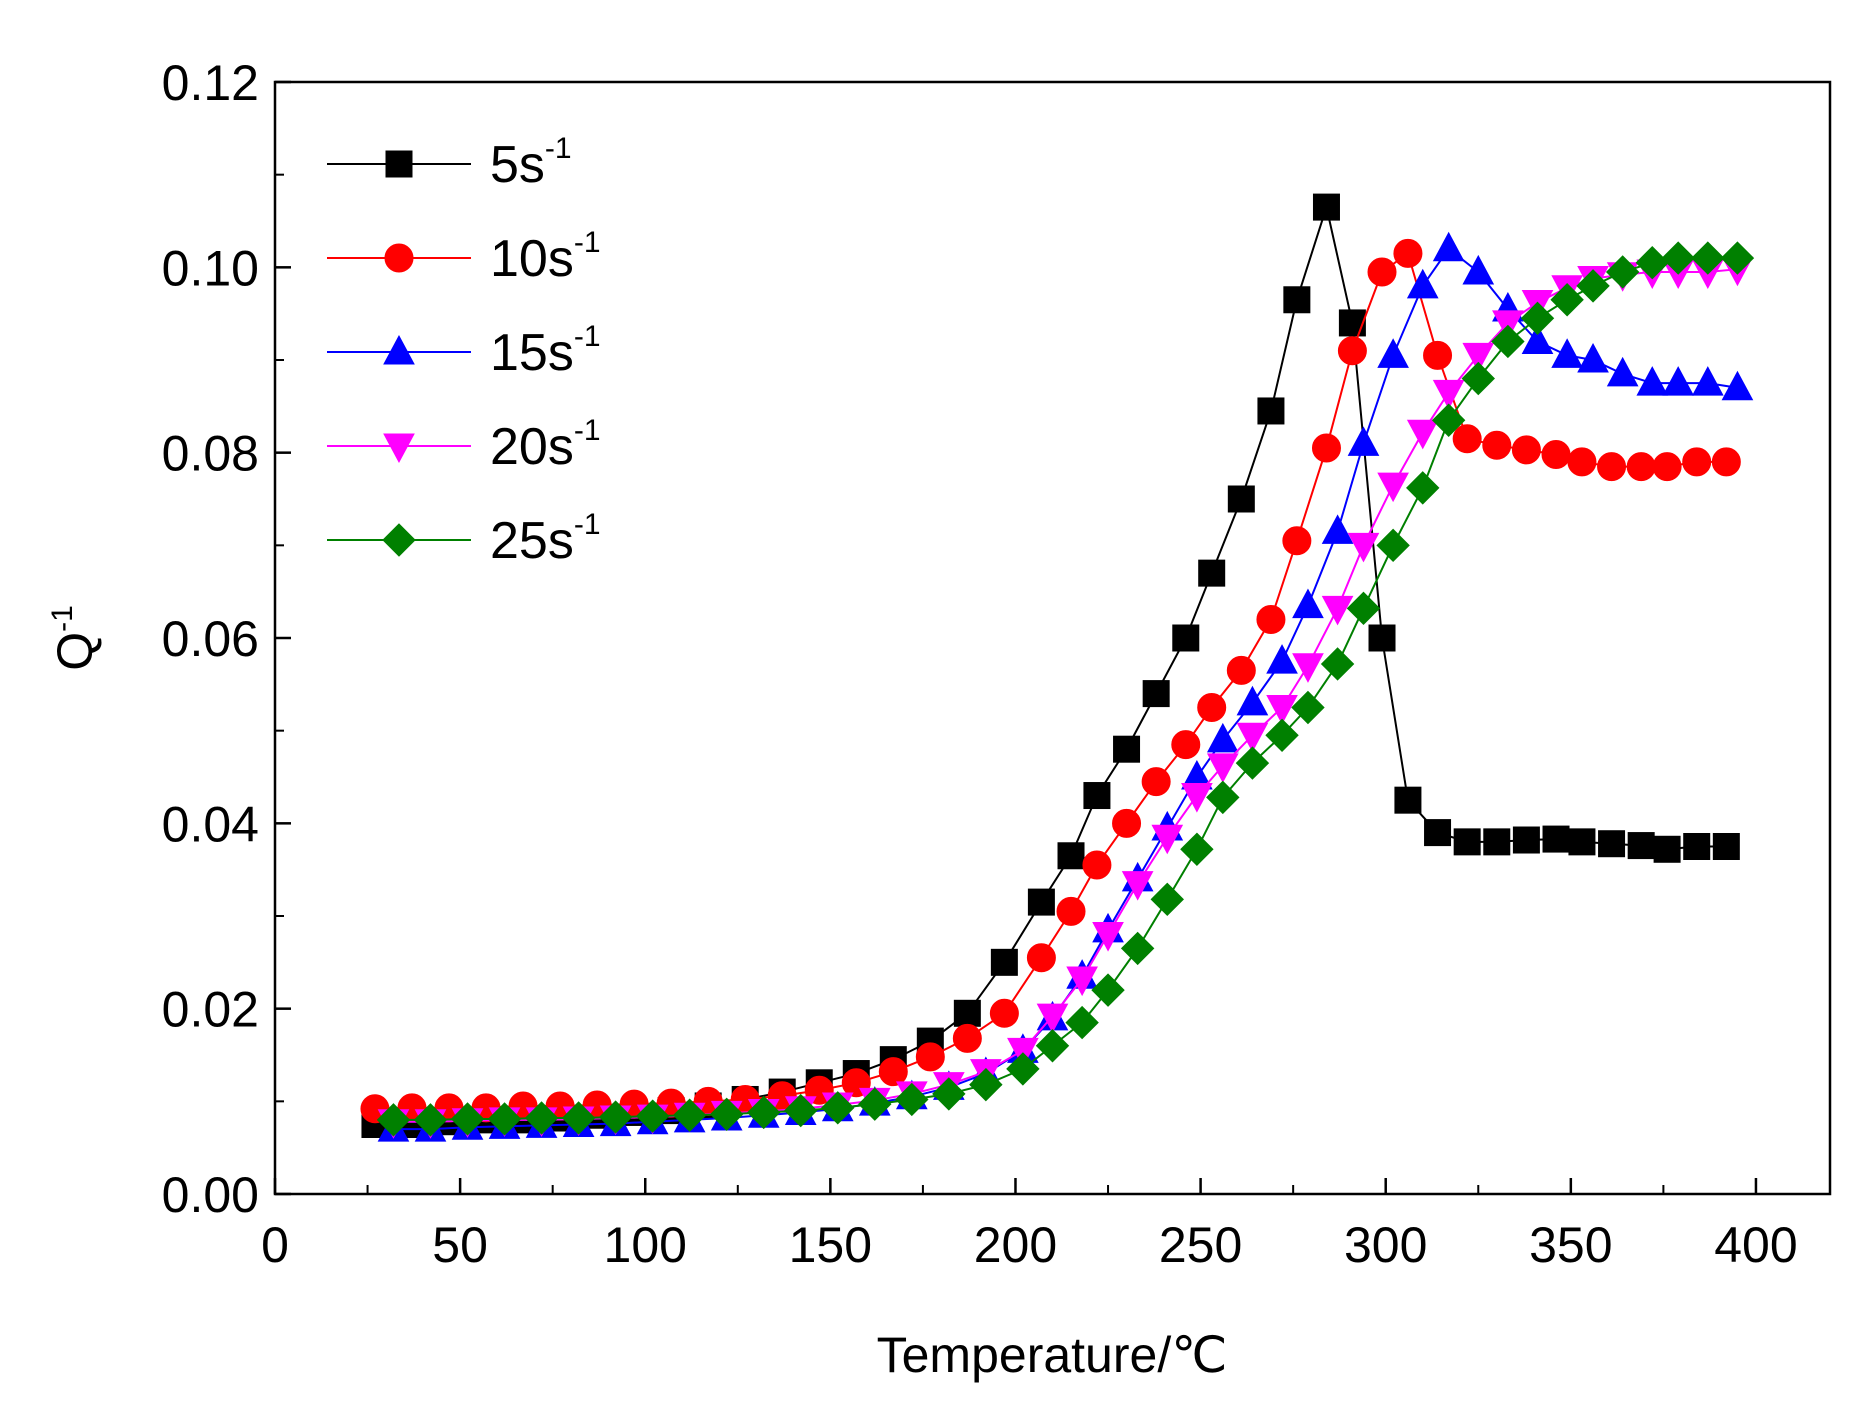  I want to click on legend-label: 5s-1, so click(531, 163).